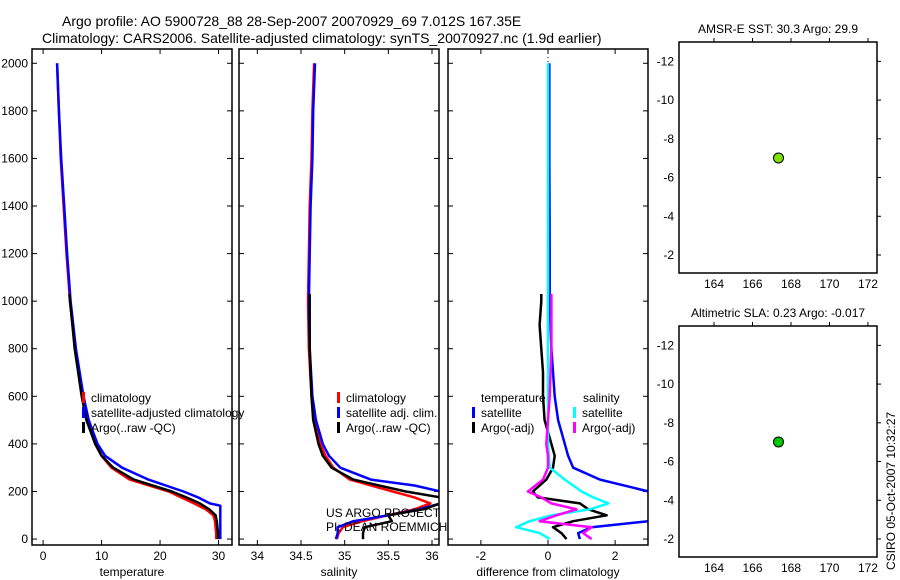  Describe the element at coordinates (383, 513) in the screenshot. I see `credit-project: US ARGO PROJECT` at that location.